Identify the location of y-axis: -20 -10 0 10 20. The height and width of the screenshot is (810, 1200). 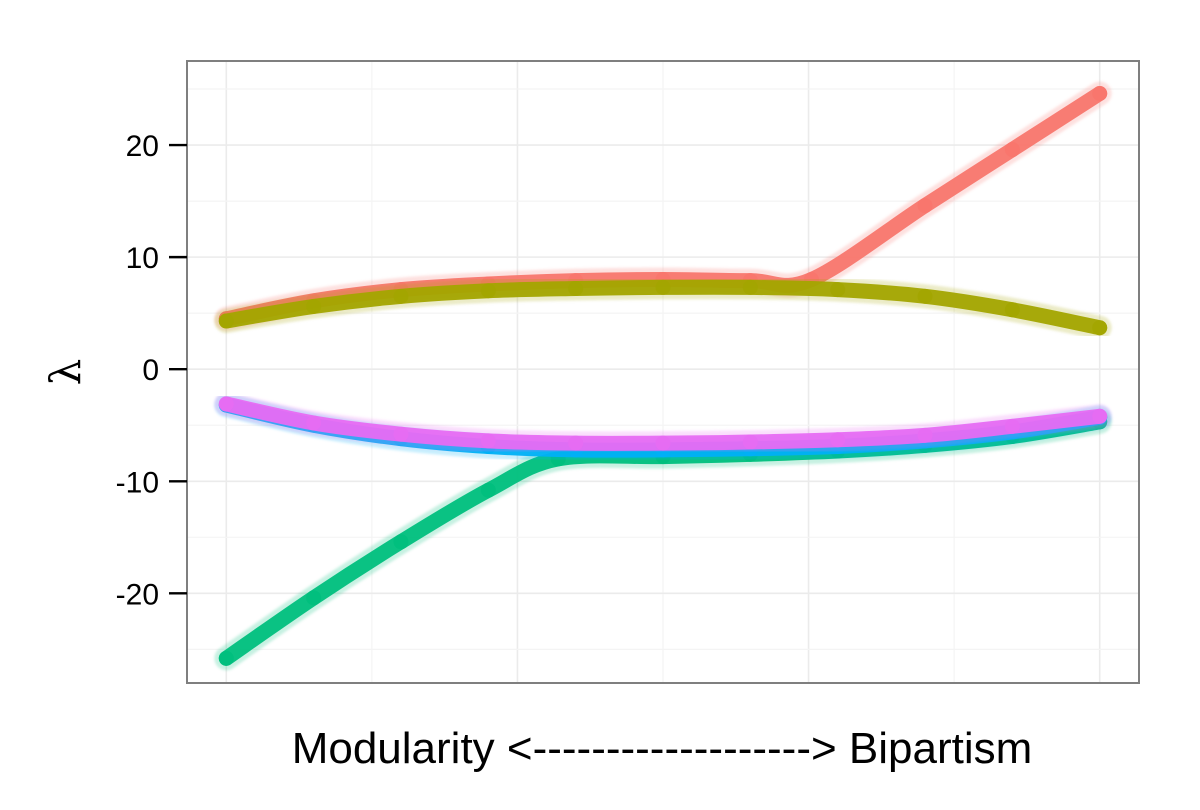
(151, 370).